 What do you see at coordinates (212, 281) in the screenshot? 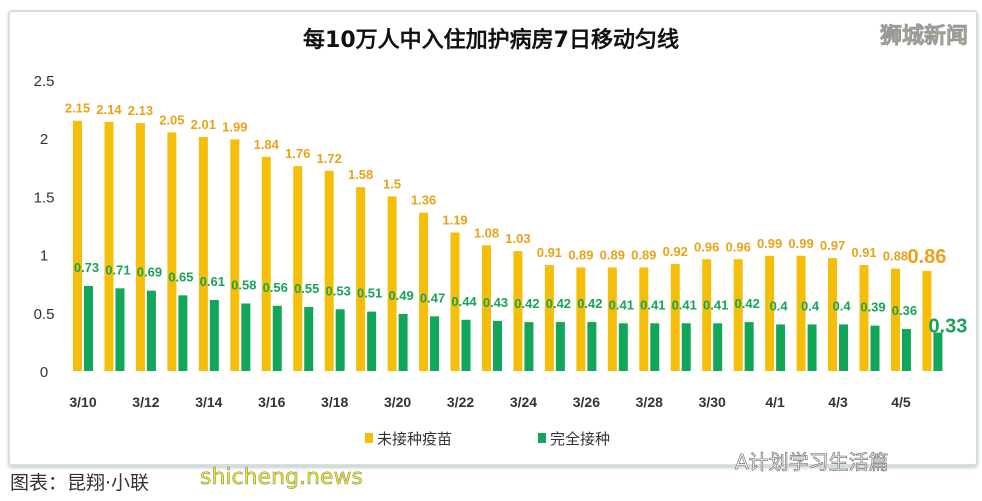
I see `data-label: 0.61` at bounding box center [212, 281].